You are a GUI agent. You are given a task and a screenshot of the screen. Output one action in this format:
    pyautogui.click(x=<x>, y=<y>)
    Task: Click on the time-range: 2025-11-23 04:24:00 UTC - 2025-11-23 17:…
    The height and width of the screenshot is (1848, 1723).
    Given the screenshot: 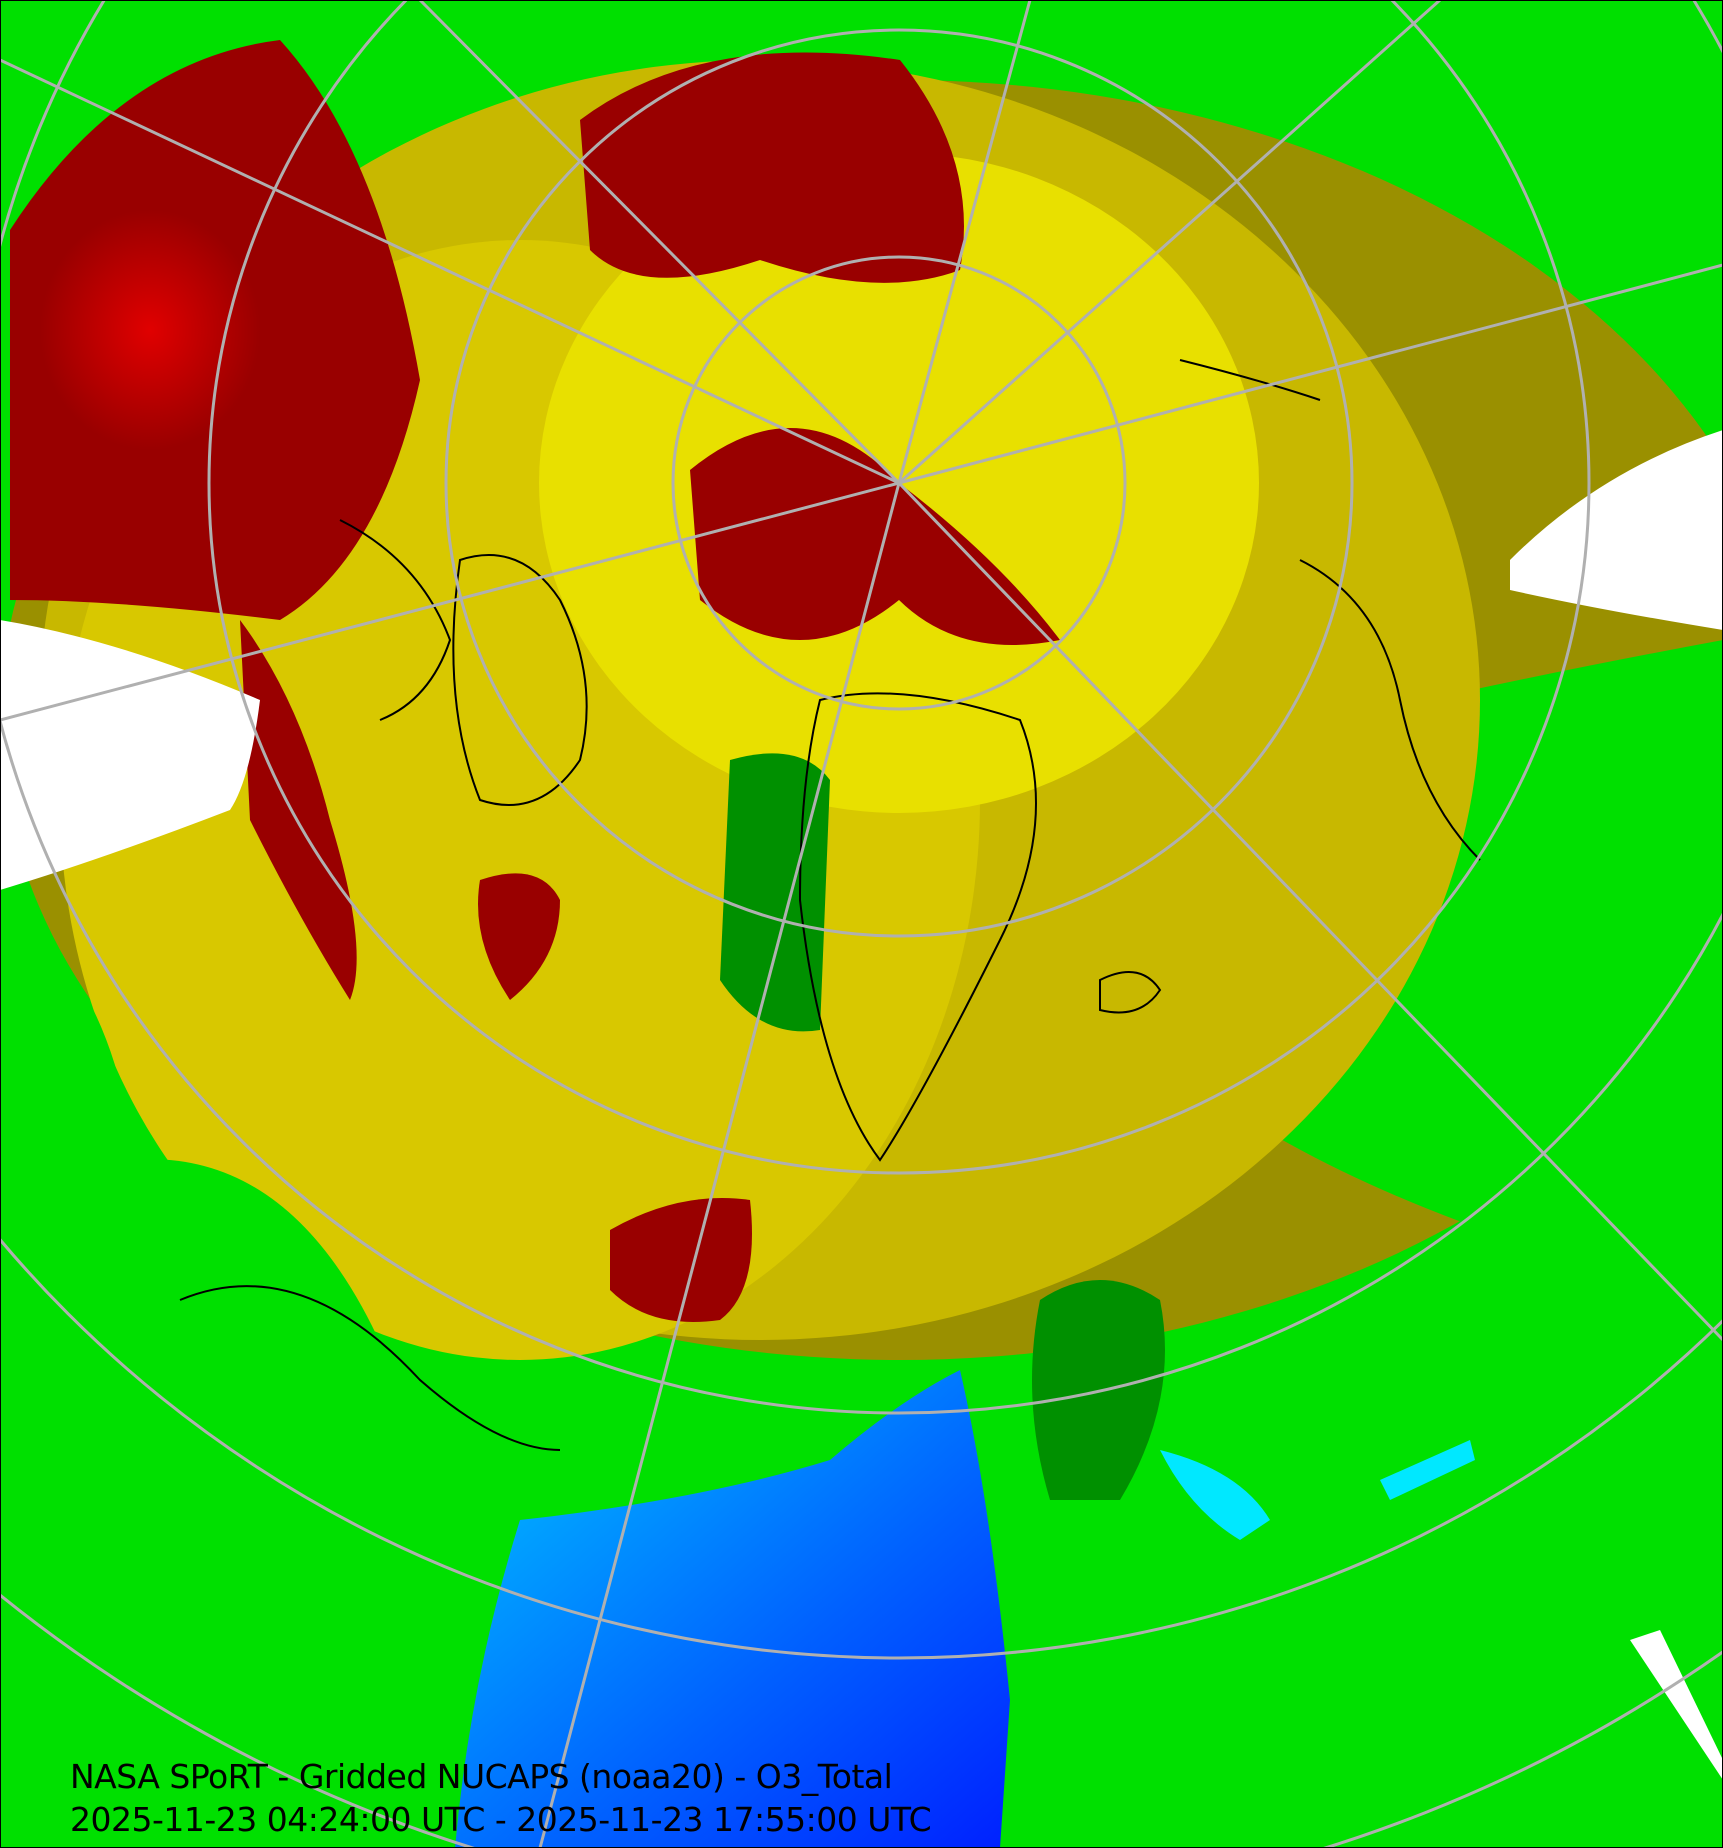 What is the action you would take?
    pyautogui.click(x=501, y=1819)
    